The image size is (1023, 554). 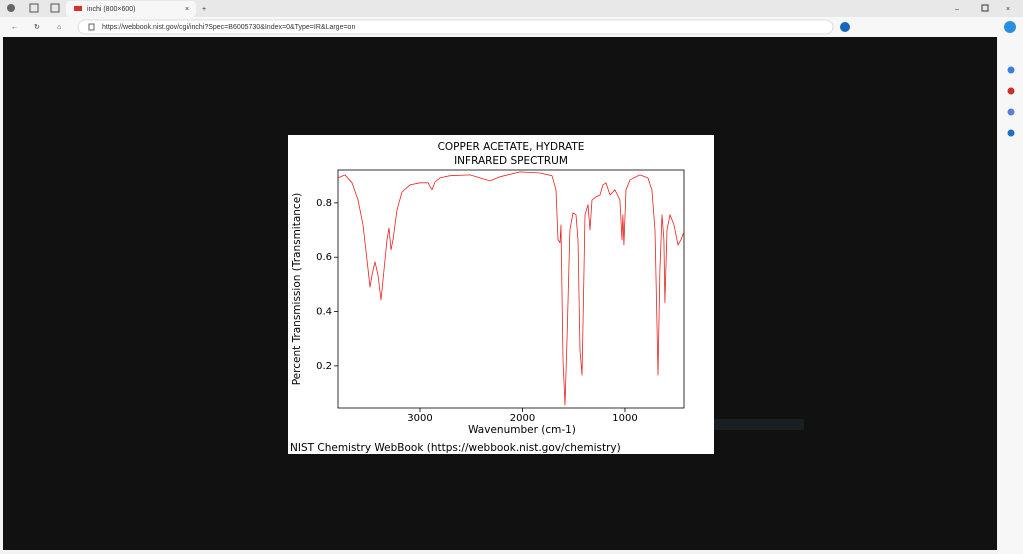 What do you see at coordinates (324, 366) in the screenshot?
I see `y-tick-label: 0.2` at bounding box center [324, 366].